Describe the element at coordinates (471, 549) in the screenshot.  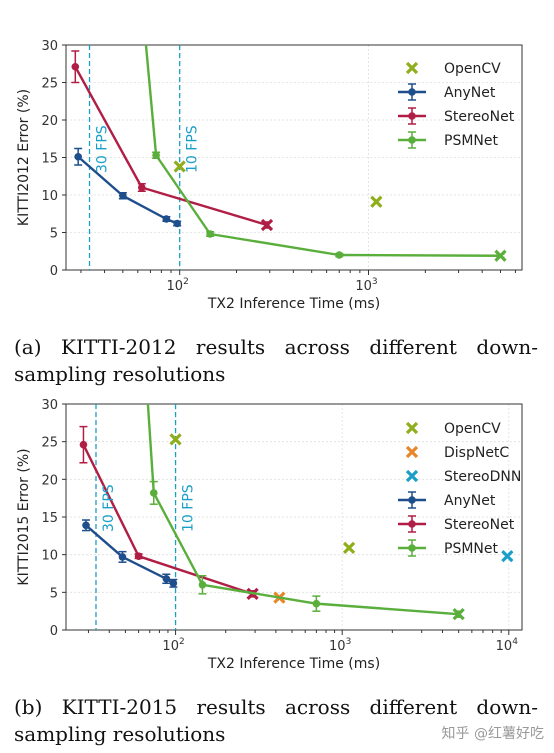
I see `legend-label-psmnet: PSMNet` at that location.